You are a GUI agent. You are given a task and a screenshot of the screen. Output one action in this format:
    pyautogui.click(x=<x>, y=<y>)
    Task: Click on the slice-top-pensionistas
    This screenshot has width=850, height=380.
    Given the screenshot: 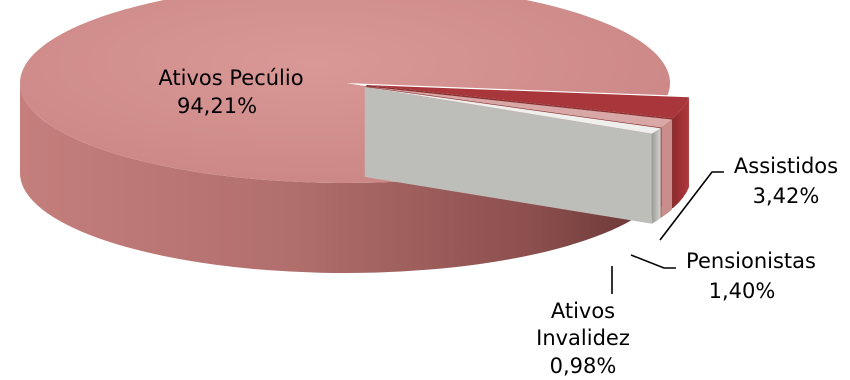 What is the action you would take?
    pyautogui.click(x=519, y=107)
    